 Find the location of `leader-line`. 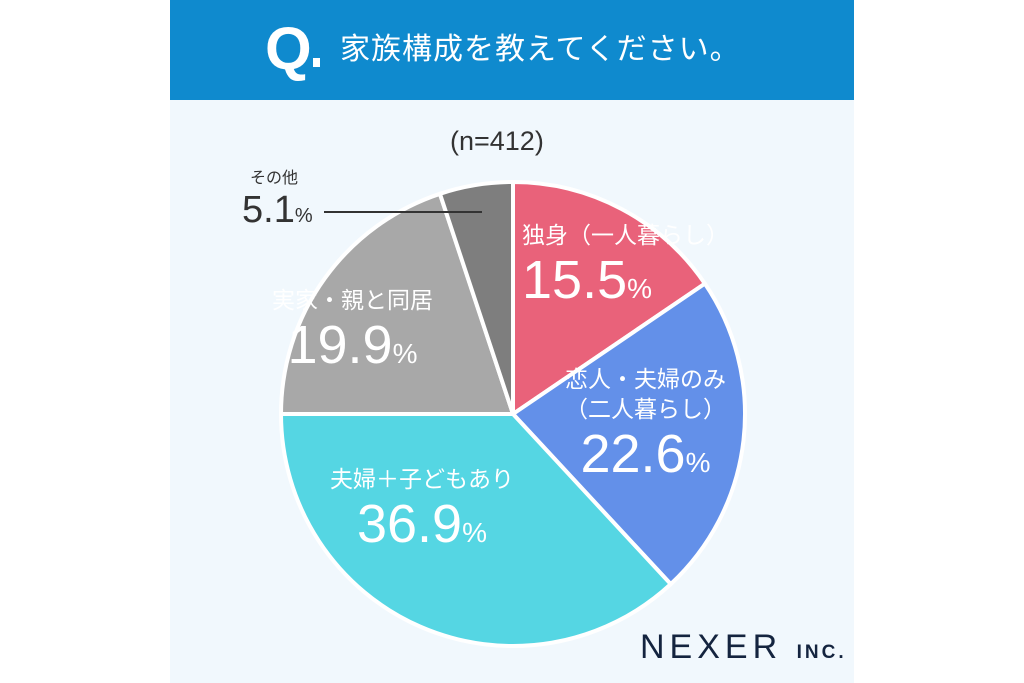

leader-line is located at coordinates (403, 212).